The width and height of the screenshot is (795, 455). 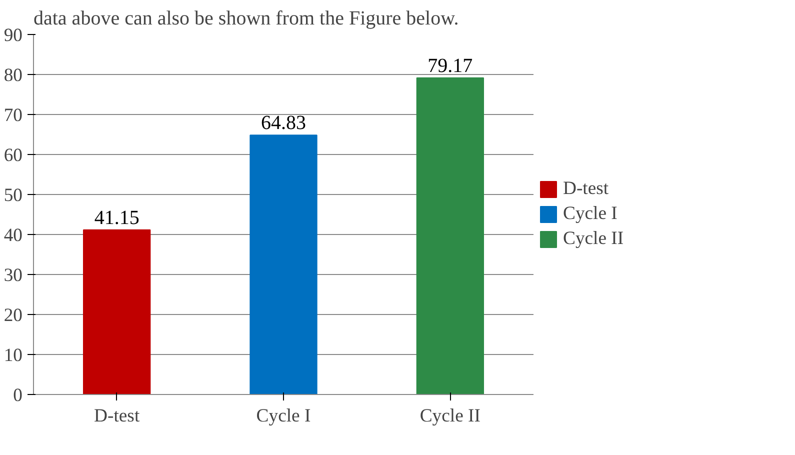 What do you see at coordinates (13, 35) in the screenshot?
I see `y-tick-label: 90` at bounding box center [13, 35].